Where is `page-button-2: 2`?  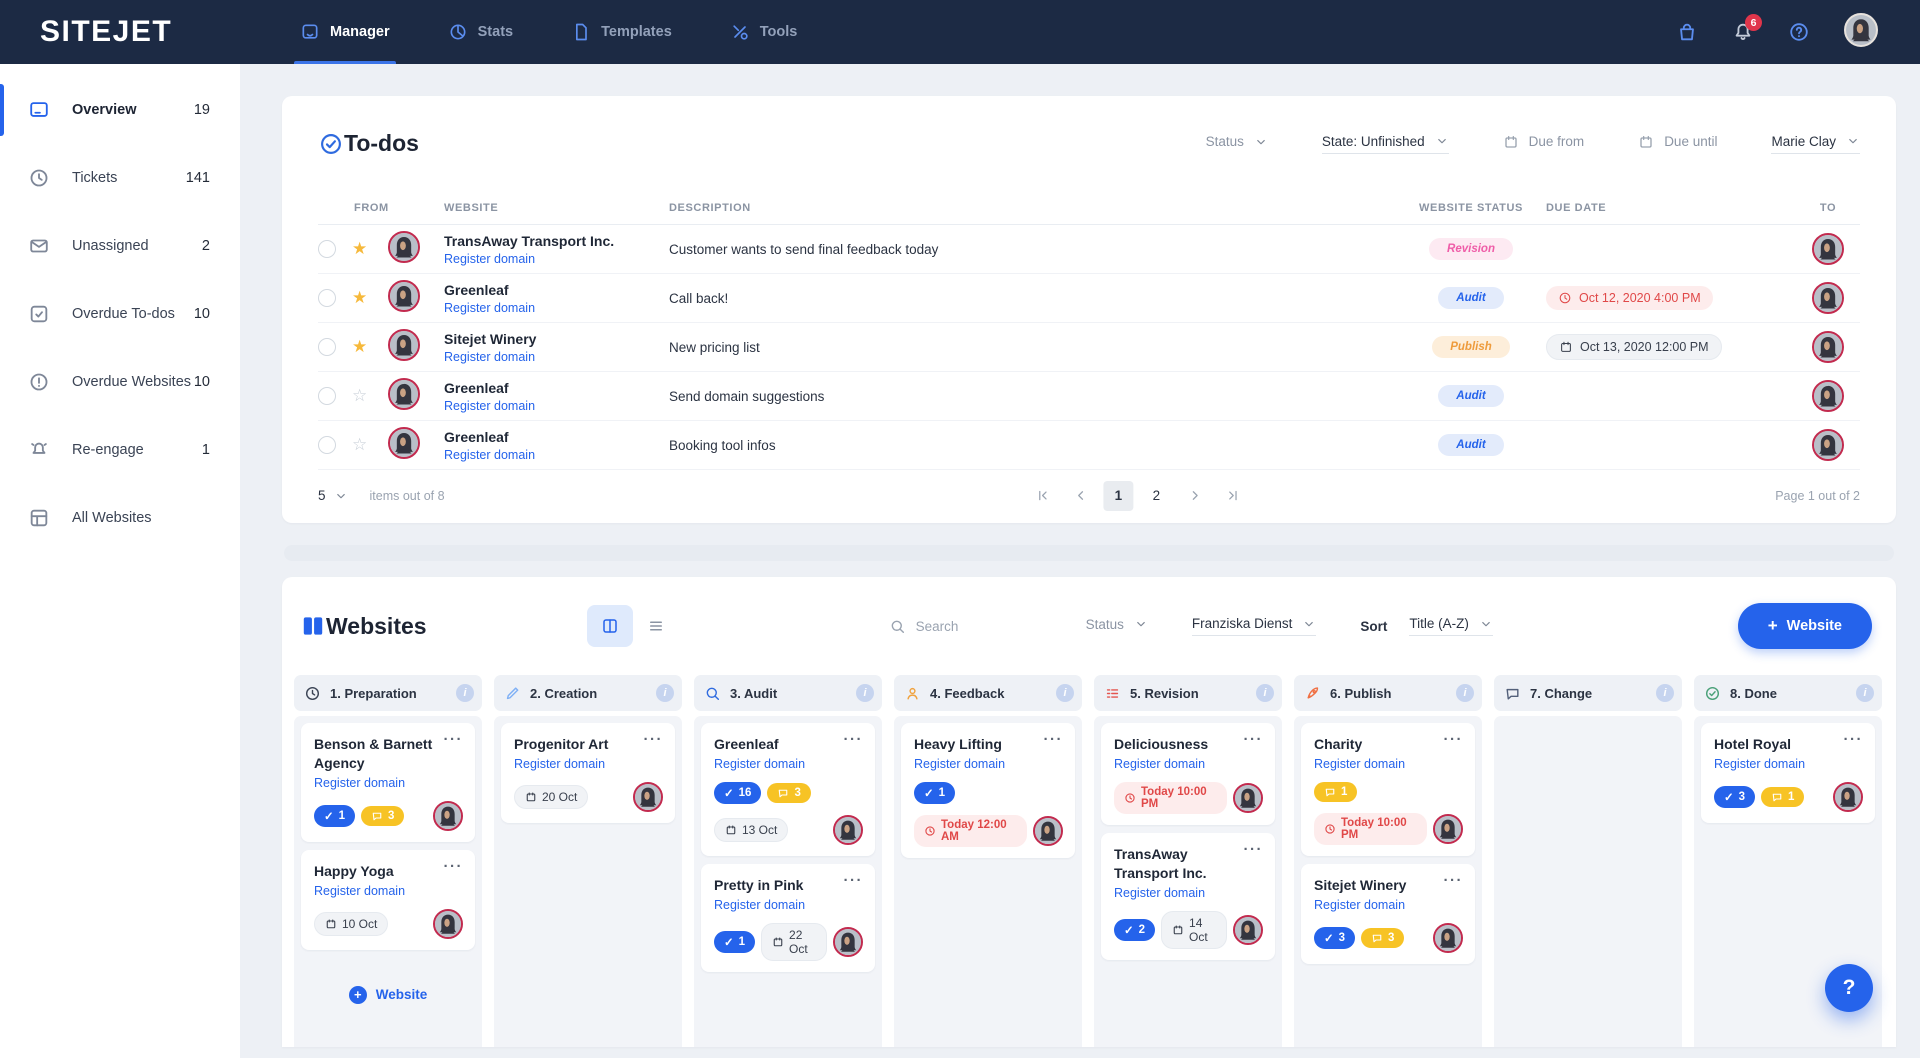 page-button-2: 2 is located at coordinates (1156, 495).